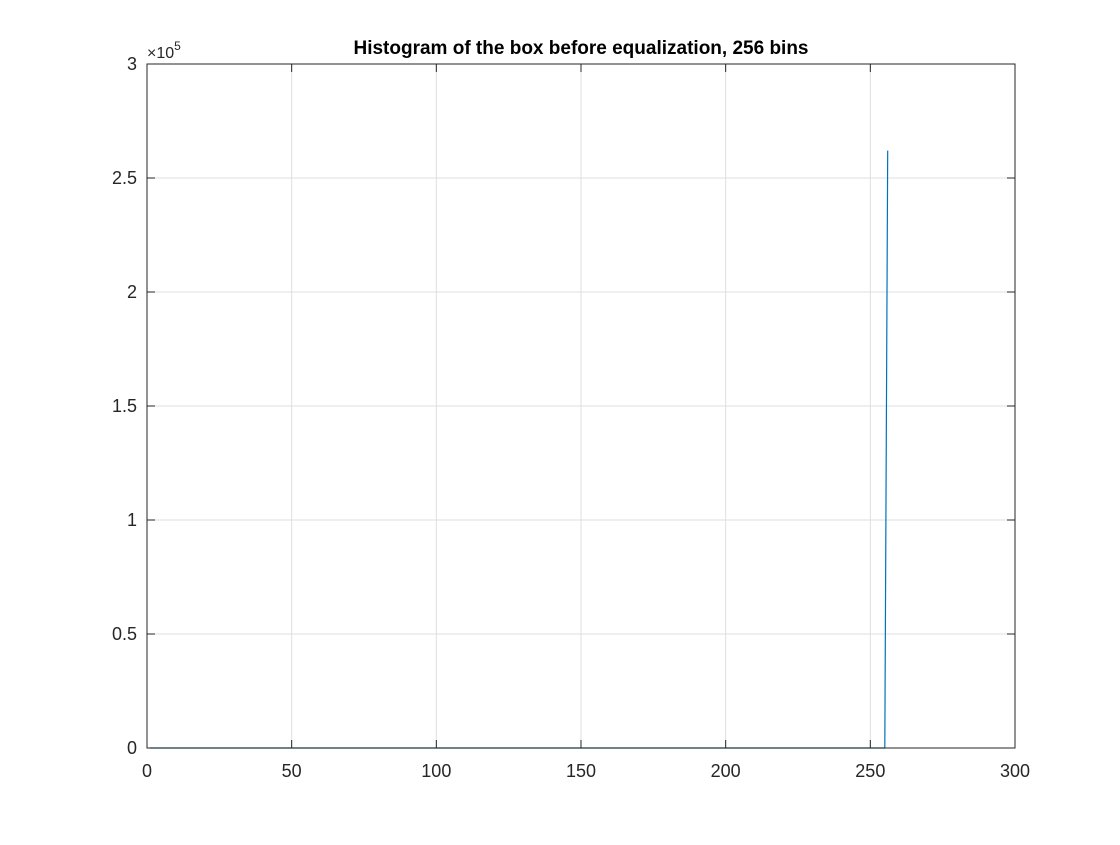 This screenshot has height=845, width=1120. What do you see at coordinates (124, 634) in the screenshot?
I see `y-tick-label: 0.5` at bounding box center [124, 634].